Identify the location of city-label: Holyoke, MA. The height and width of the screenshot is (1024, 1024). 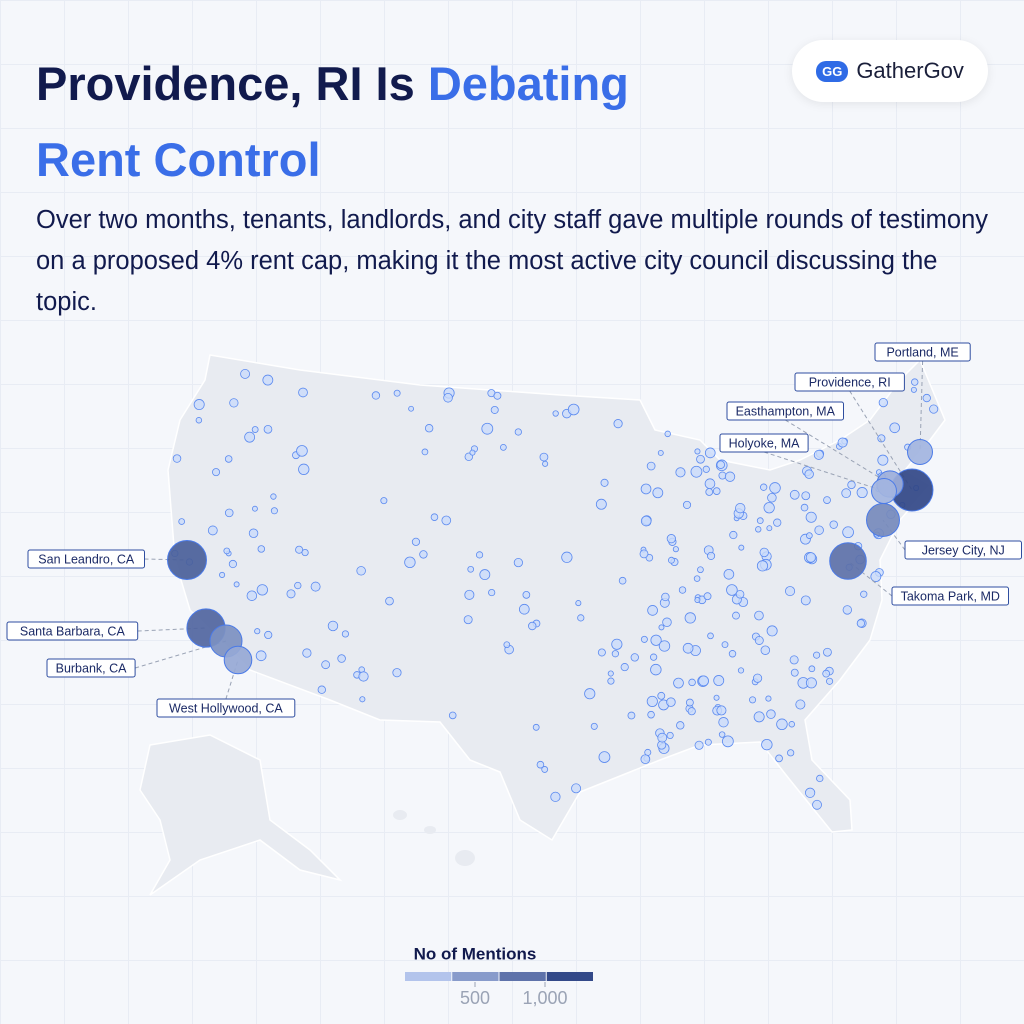
(765, 443).